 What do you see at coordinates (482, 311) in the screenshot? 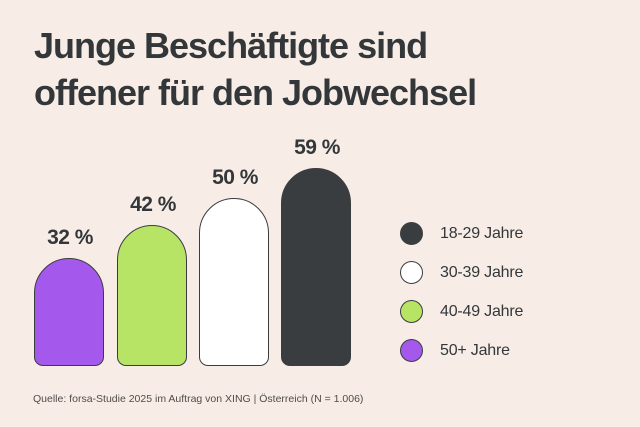
I see `legend-label: 40-49 Jahre` at bounding box center [482, 311].